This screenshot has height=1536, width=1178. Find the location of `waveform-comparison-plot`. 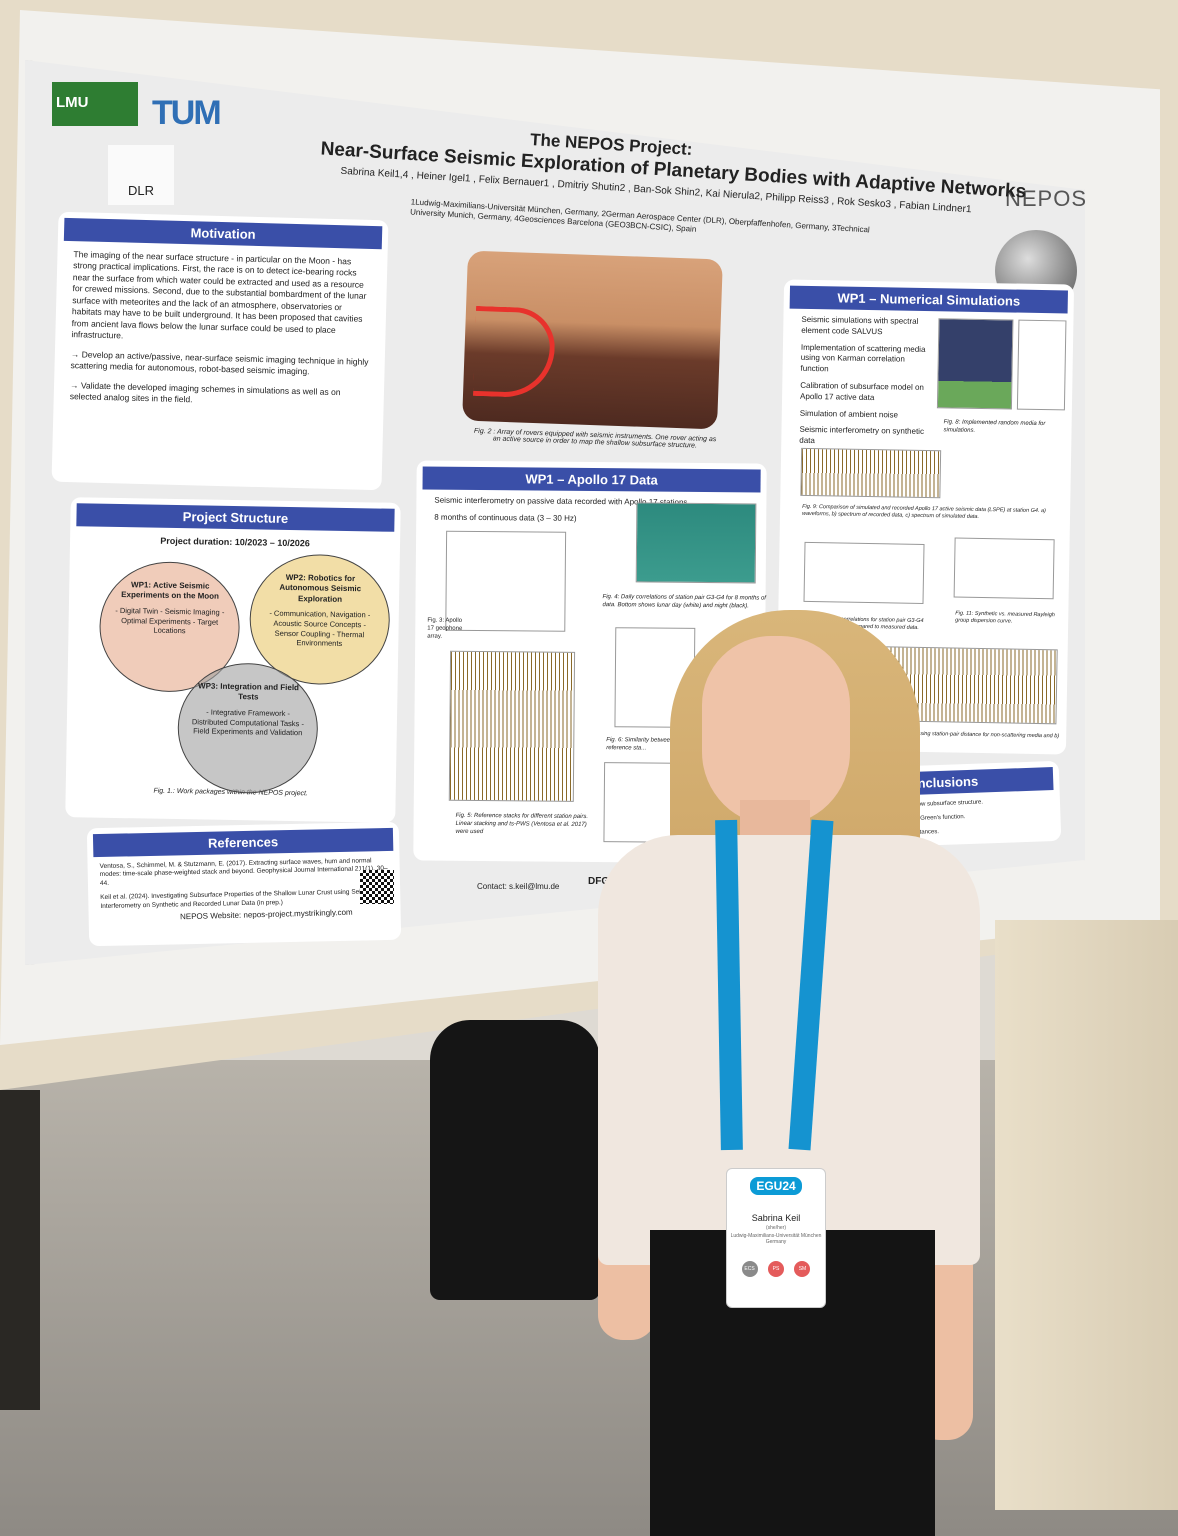

waveform-comparison-plot is located at coordinates (871, 473).